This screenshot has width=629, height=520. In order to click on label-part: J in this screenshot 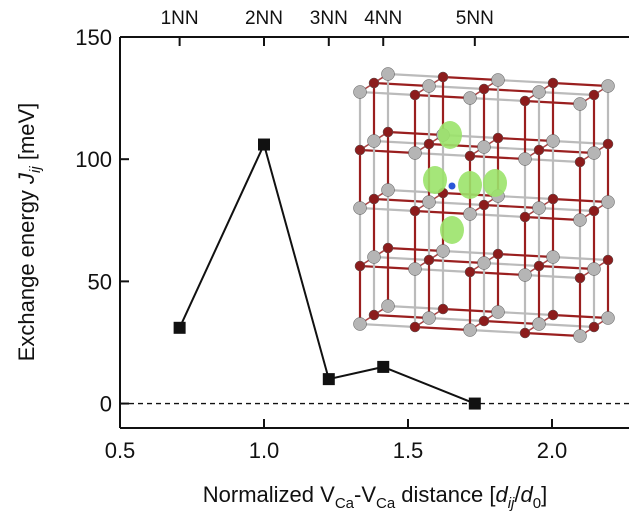, I will do `click(26, 178)`.